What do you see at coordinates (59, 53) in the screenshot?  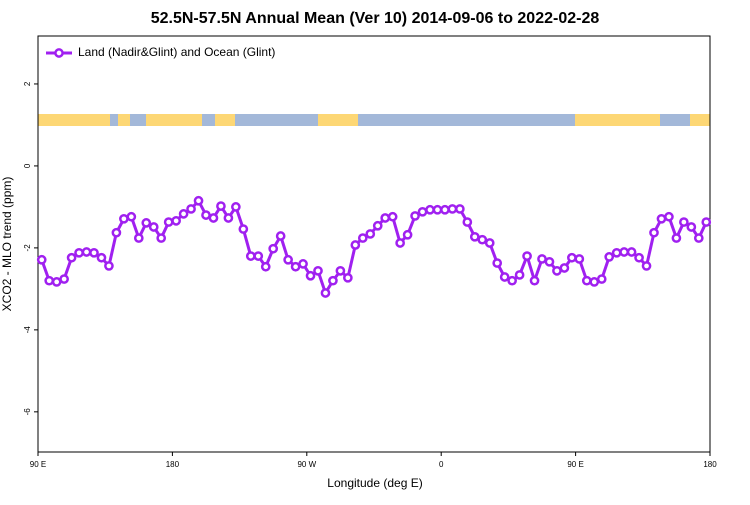 I see `legend-marker` at bounding box center [59, 53].